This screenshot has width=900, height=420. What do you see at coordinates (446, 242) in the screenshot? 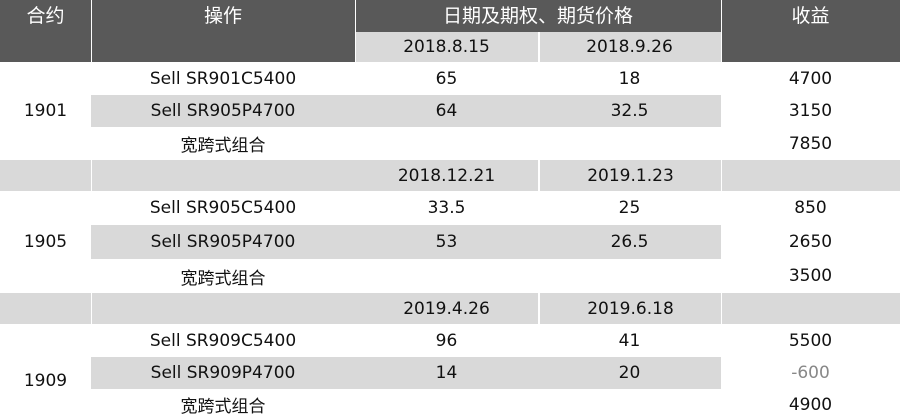
I see `price-cell: 53` at bounding box center [446, 242].